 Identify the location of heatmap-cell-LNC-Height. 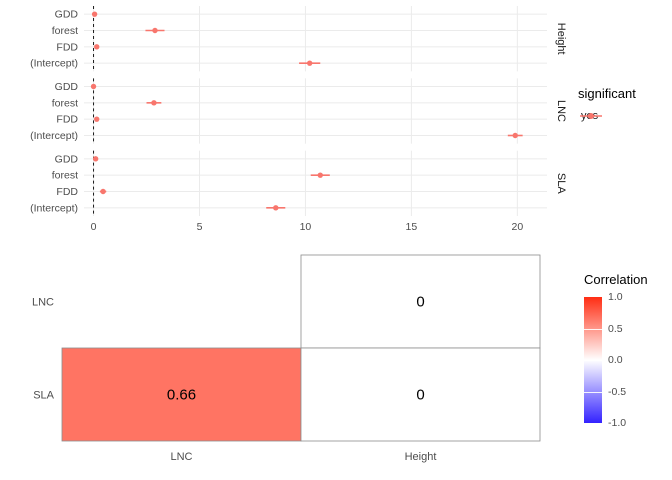
(420, 301).